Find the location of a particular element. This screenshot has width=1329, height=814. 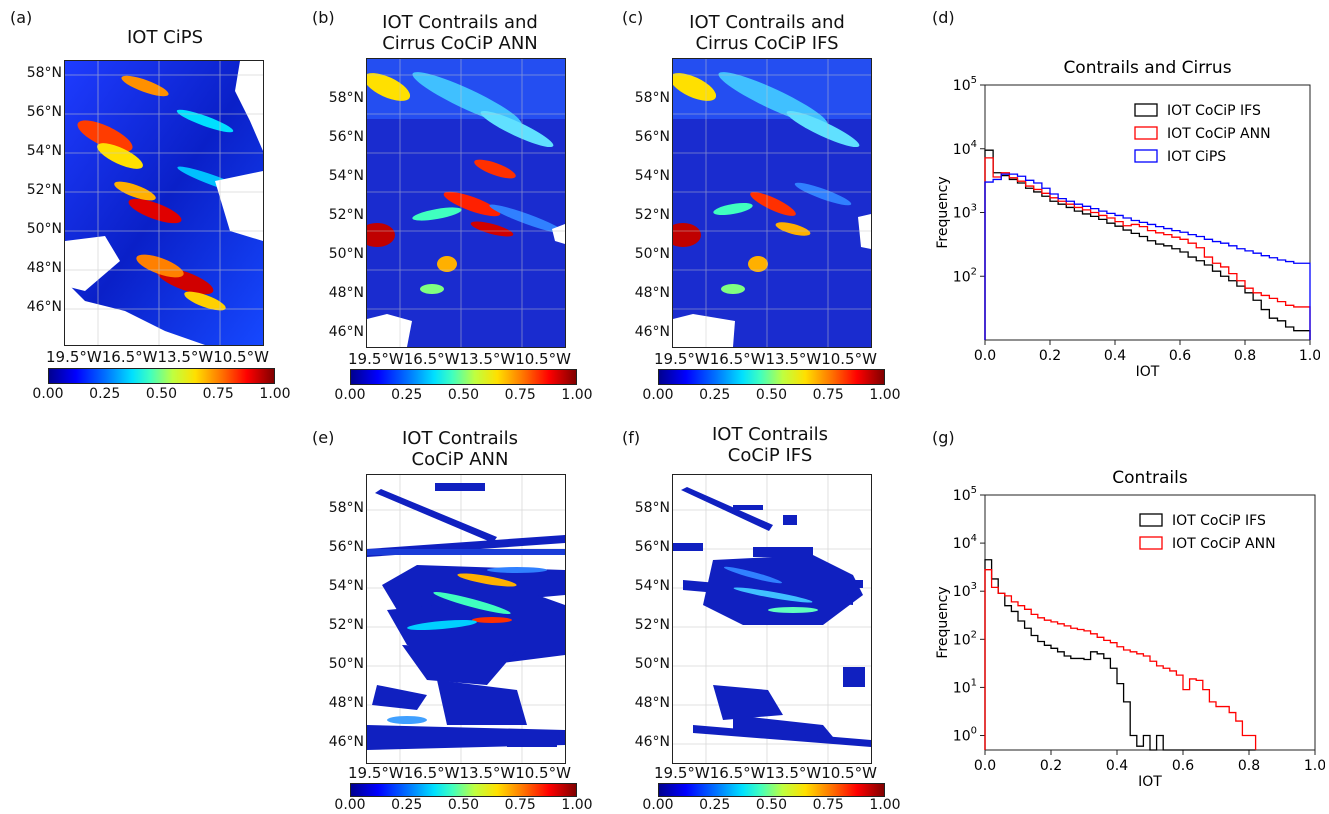

colorbar-c is located at coordinates (771, 377).